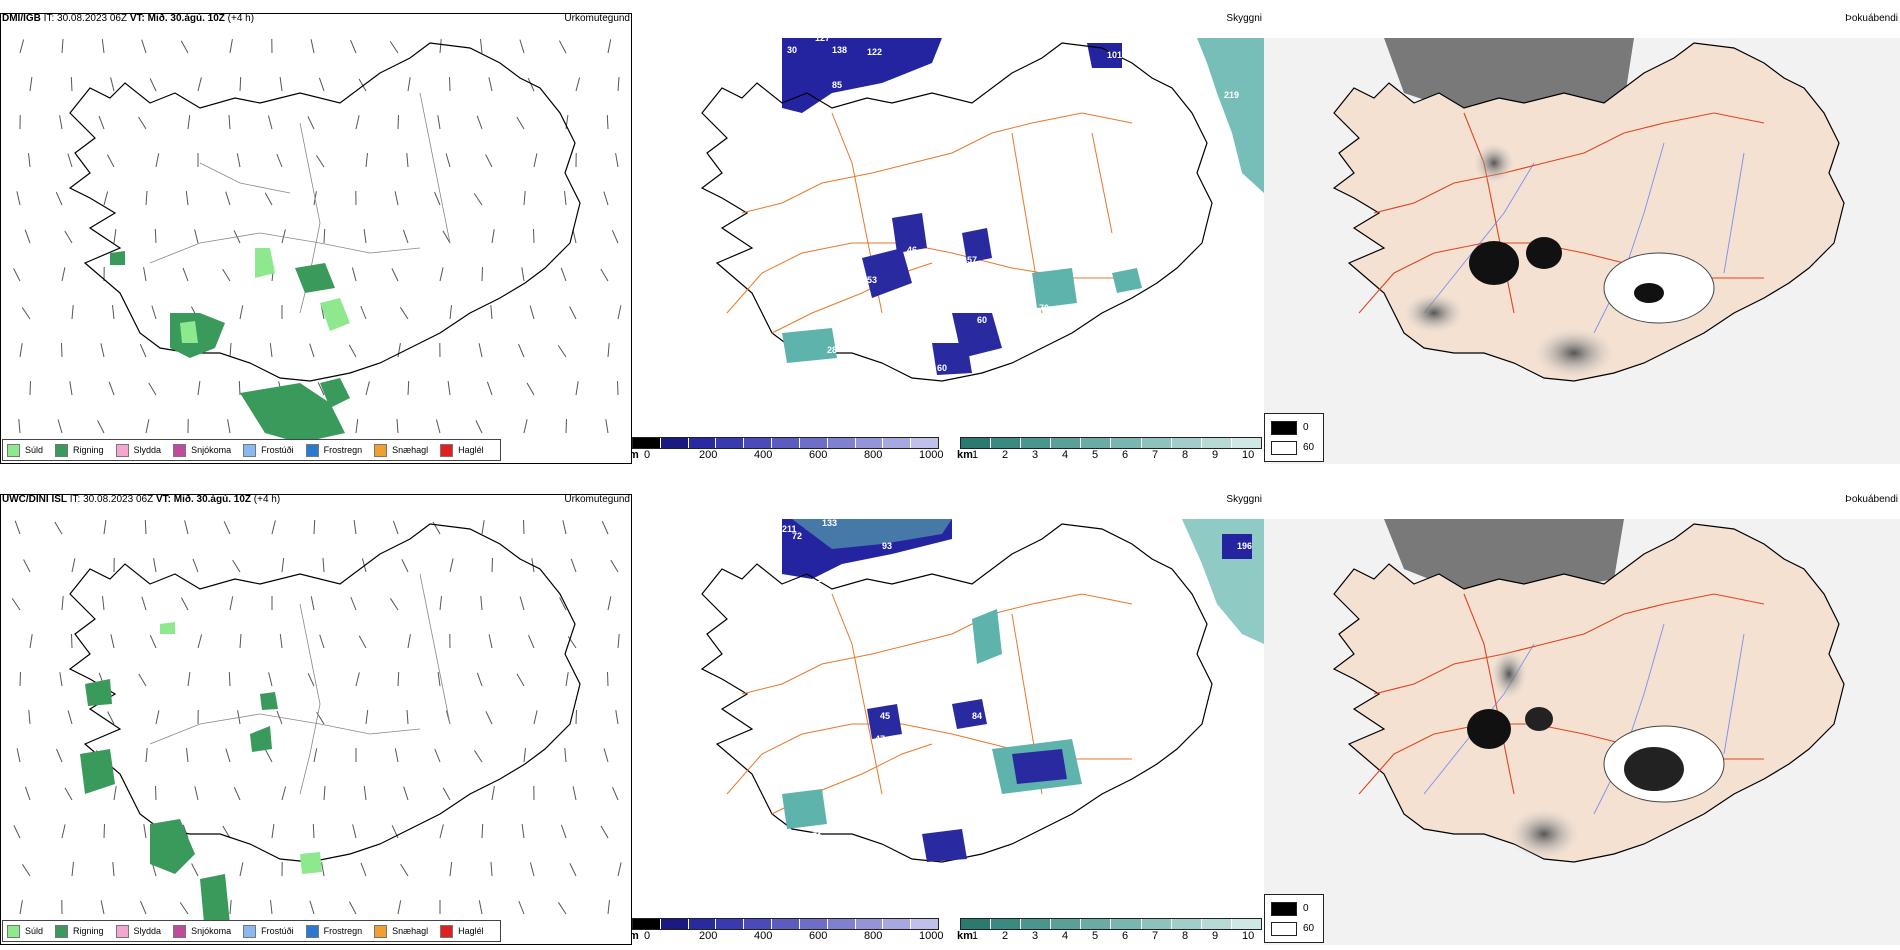  What do you see at coordinates (1215, 455) in the screenshot?
I see `colorbar-tick: 9` at bounding box center [1215, 455].